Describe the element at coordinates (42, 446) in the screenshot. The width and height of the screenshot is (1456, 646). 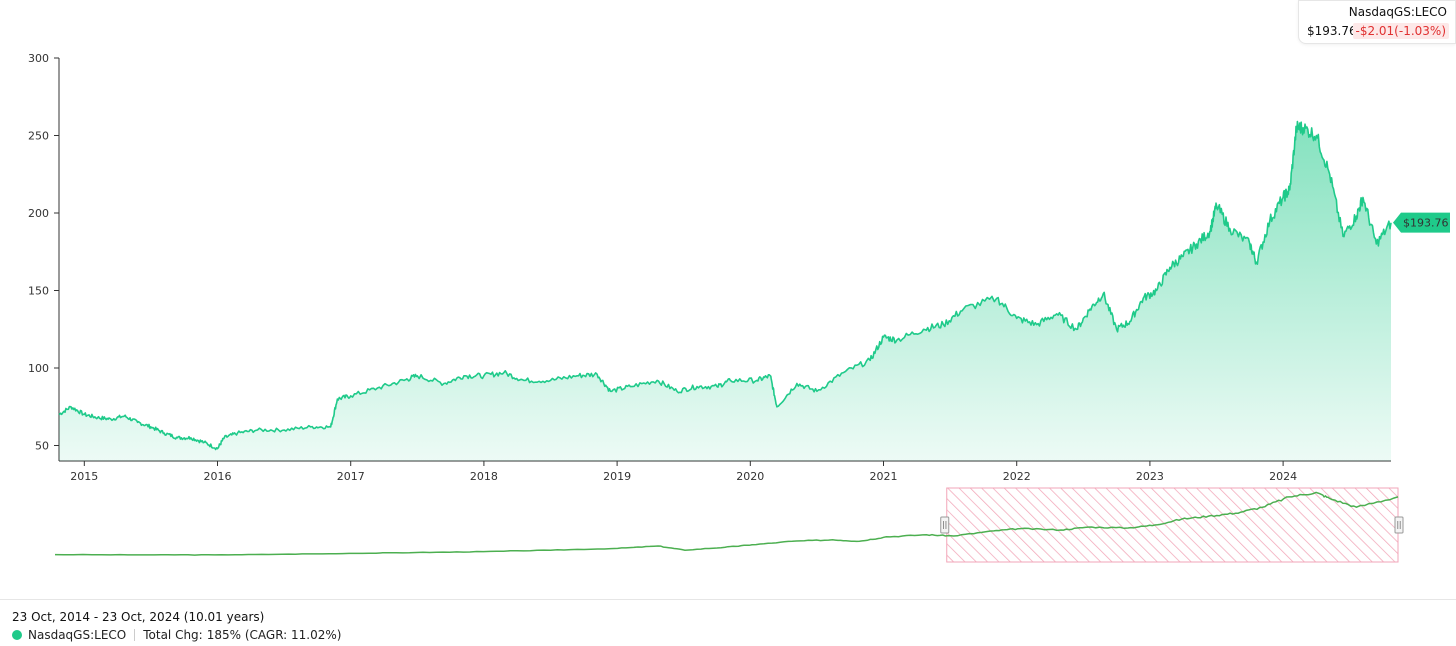
I see `y-tick-label: 50` at that location.